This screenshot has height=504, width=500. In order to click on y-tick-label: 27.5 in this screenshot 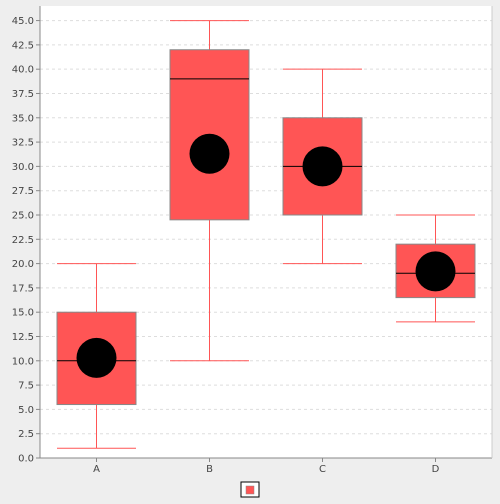, I will do `click(23, 191)`.